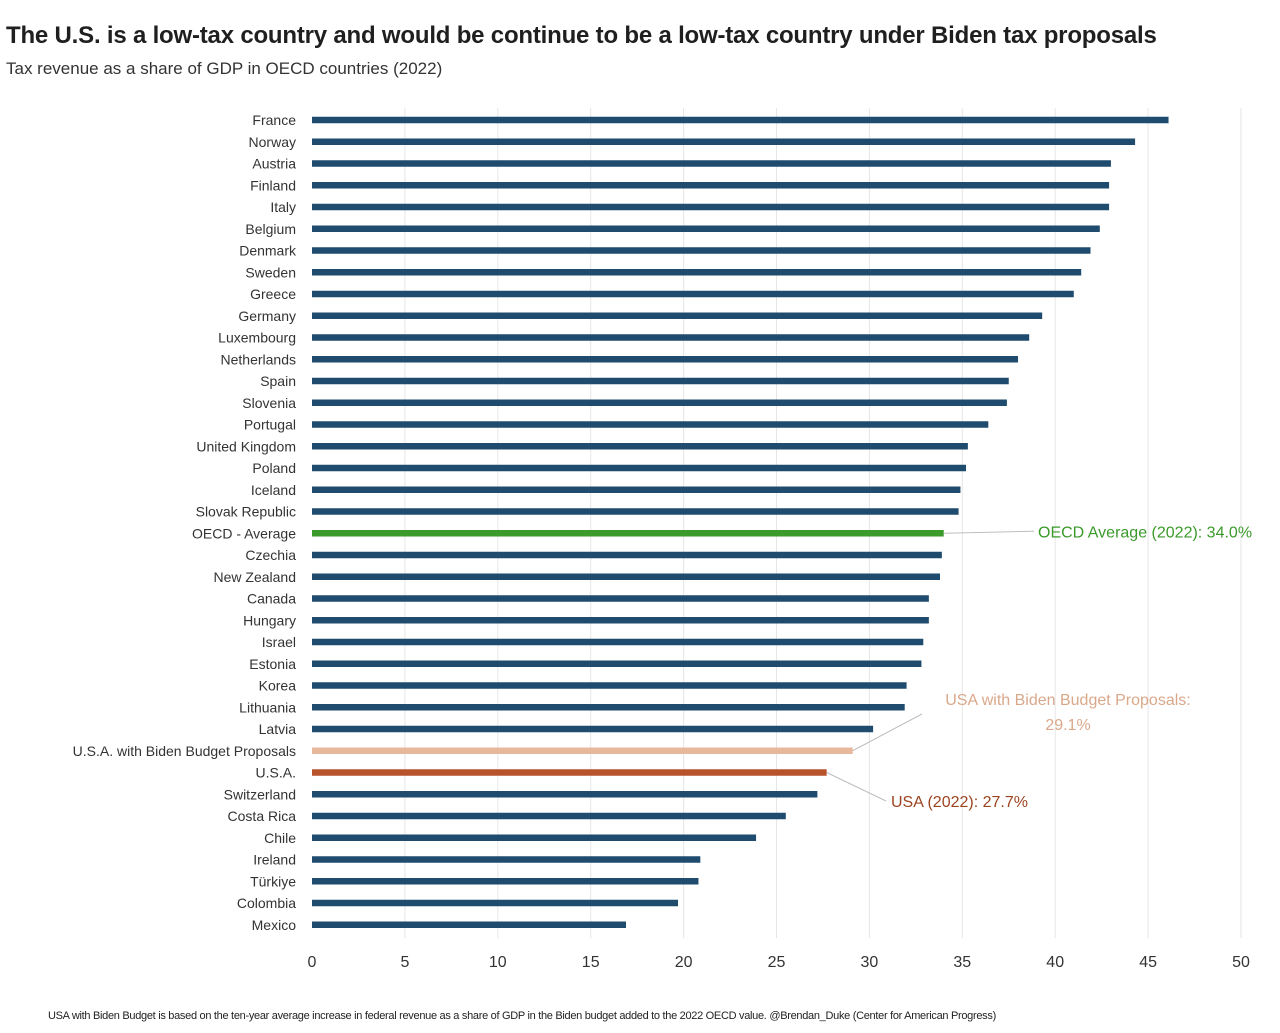  Describe the element at coordinates (259, 359) in the screenshot. I see `category-label: Netherlands` at that location.